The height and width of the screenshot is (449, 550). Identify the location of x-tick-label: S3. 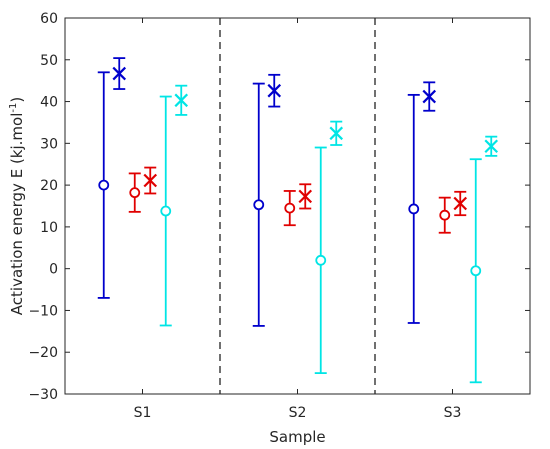
(453, 413).